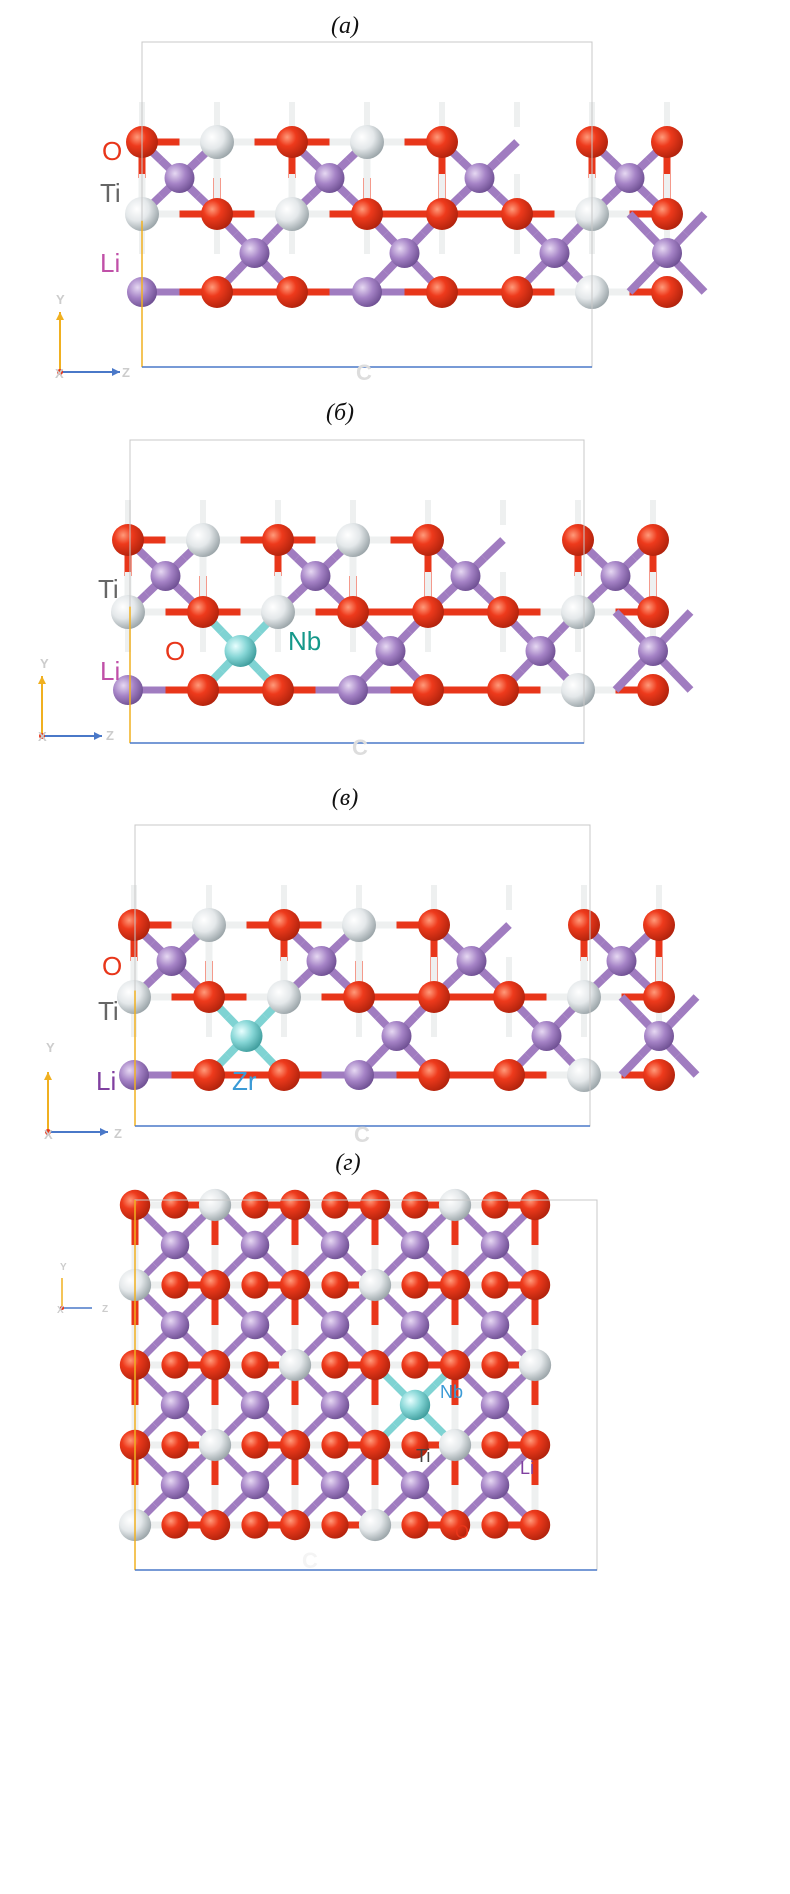 This screenshot has height=1894, width=790. I want to click on structure-d, so click(329, 1379).